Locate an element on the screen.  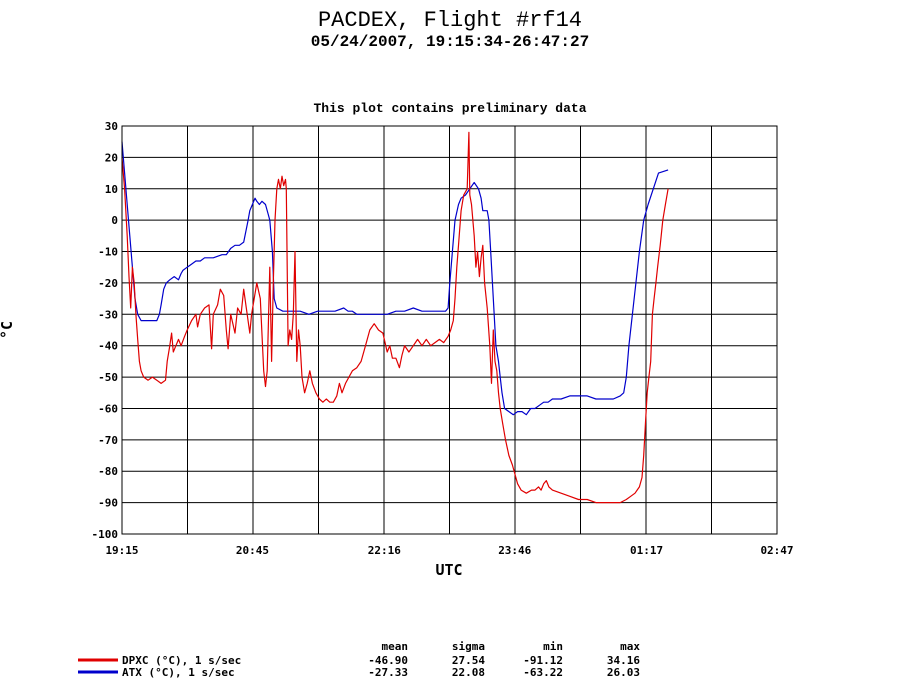
y-tick-label: -40 is located at coordinates (108, 346).